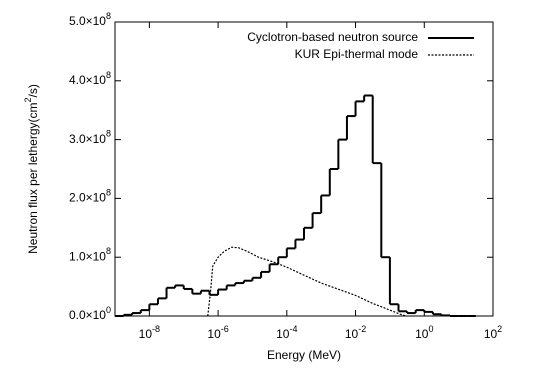 Image resolution: width=533 pixels, height=376 pixels. What do you see at coordinates (424, 332) in the screenshot?
I see `x-tick-label: 10⁰` at bounding box center [424, 332].